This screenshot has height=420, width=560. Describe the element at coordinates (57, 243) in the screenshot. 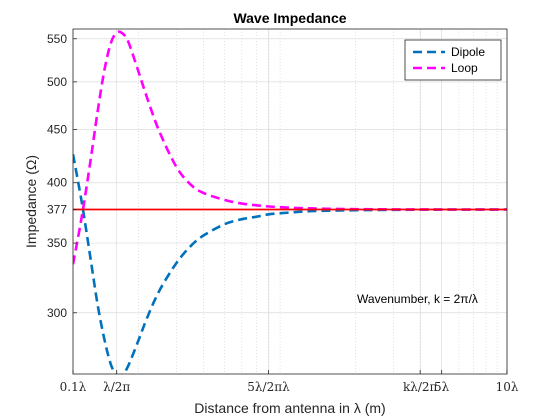

I see `y-tick-label: 350` at that location.